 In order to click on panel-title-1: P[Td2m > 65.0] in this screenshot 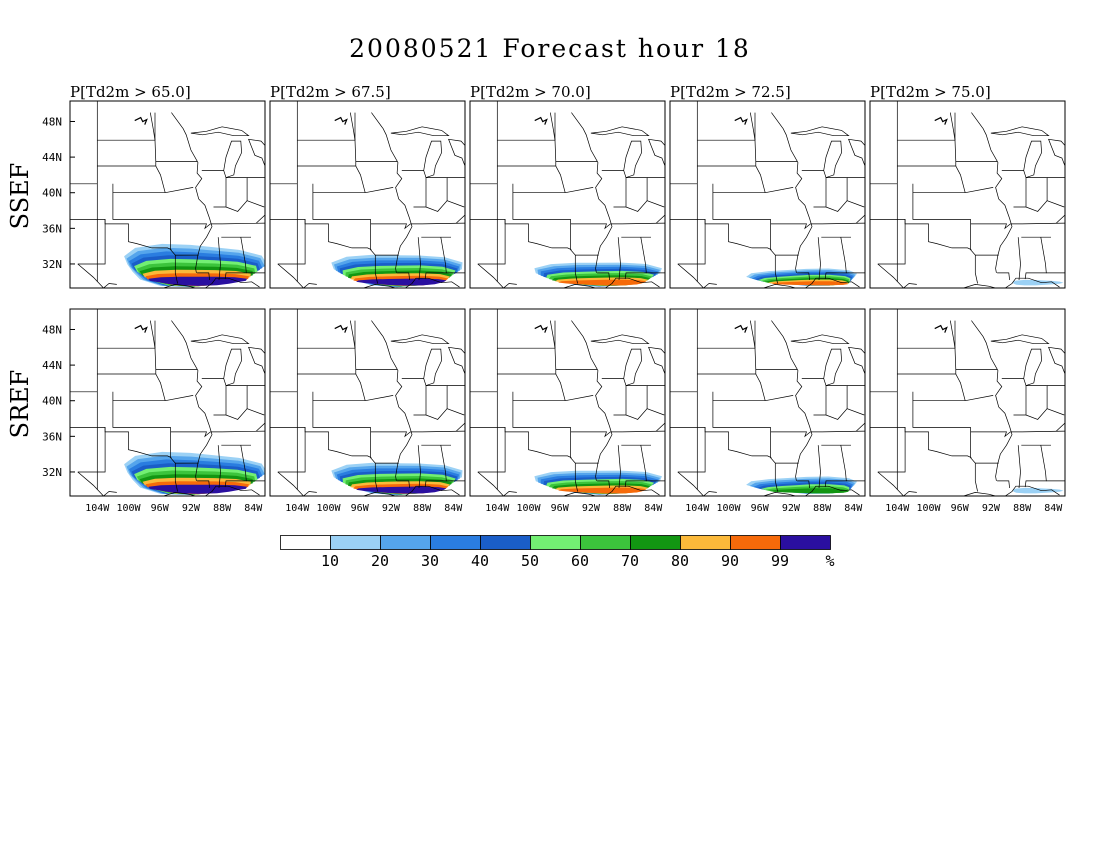, I will do `click(130, 92)`.